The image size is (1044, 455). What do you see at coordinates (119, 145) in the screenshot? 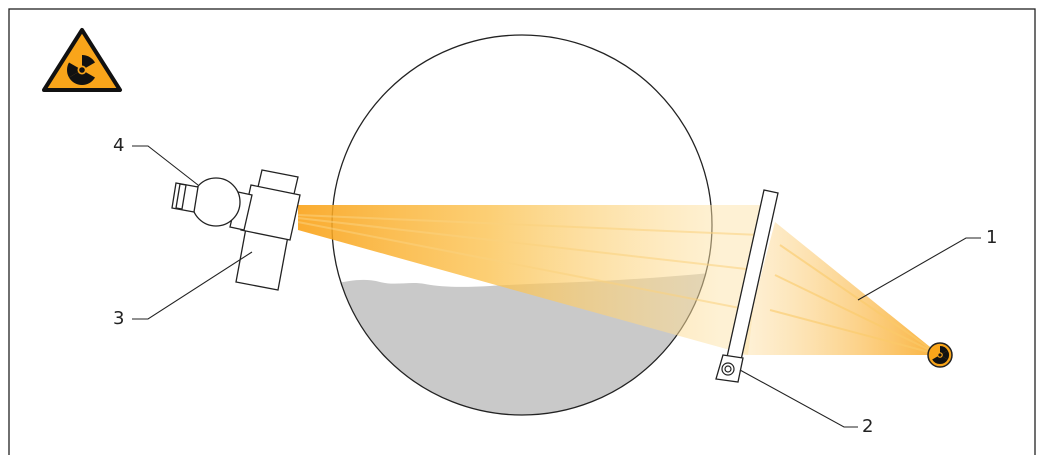
I see `callout-4: 4` at bounding box center [119, 145].